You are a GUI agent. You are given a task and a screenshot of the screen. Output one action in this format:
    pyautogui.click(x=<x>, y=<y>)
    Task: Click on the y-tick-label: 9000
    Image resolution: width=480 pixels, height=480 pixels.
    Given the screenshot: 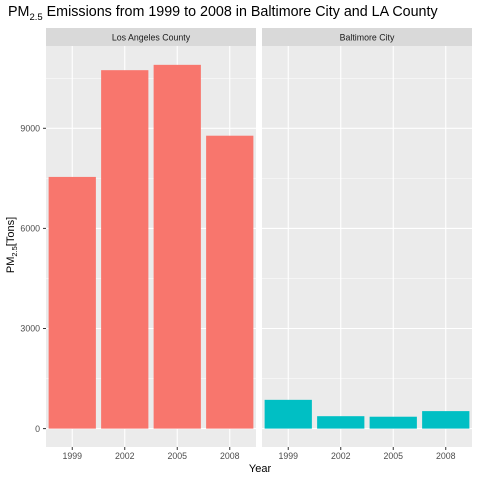 What is the action you would take?
    pyautogui.click(x=30, y=129)
    